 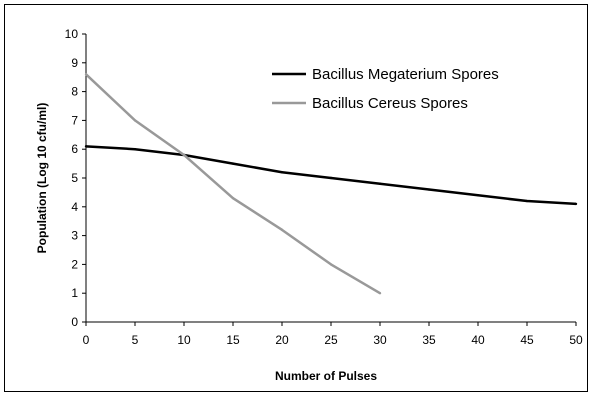 What do you see at coordinates (72, 34) in the screenshot?
I see `y-tick-label: 10` at bounding box center [72, 34].